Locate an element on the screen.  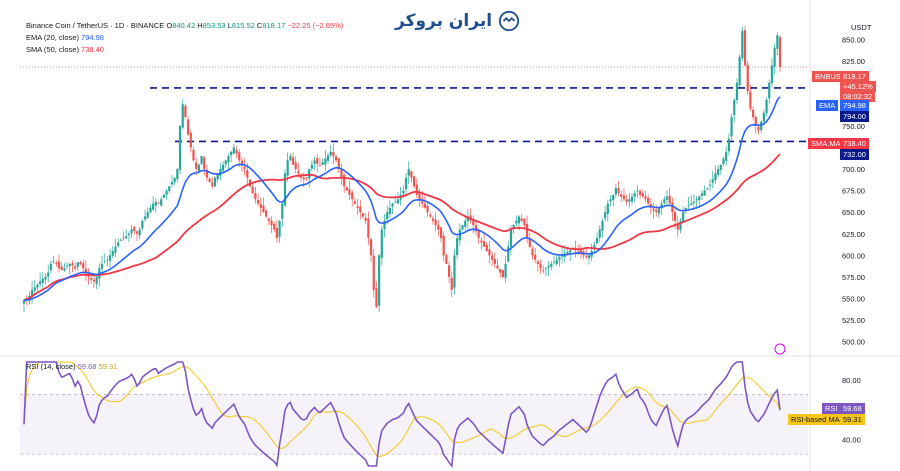
price-tick-label: 500.00 is located at coordinates (853, 342).